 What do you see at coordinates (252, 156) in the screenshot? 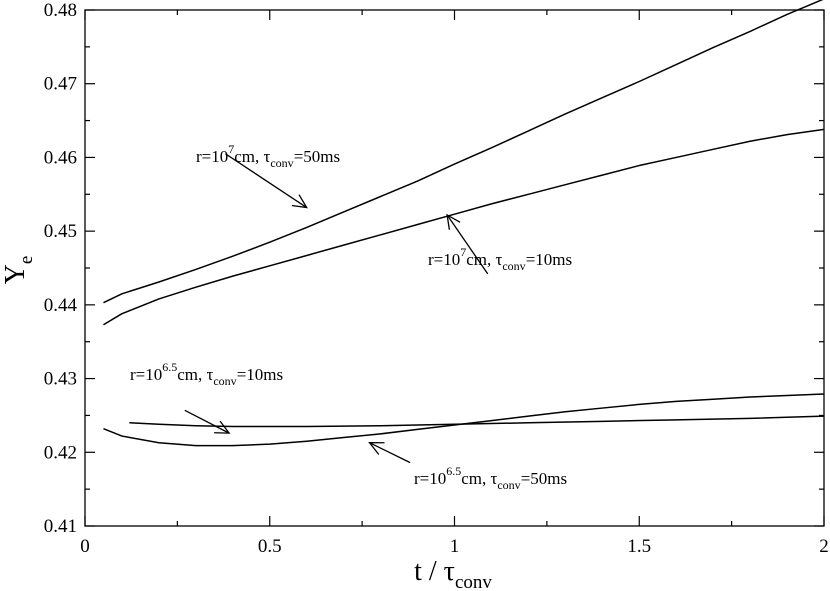
I see `annotation-r7-tau50-unit: cm, τ` at bounding box center [252, 156].